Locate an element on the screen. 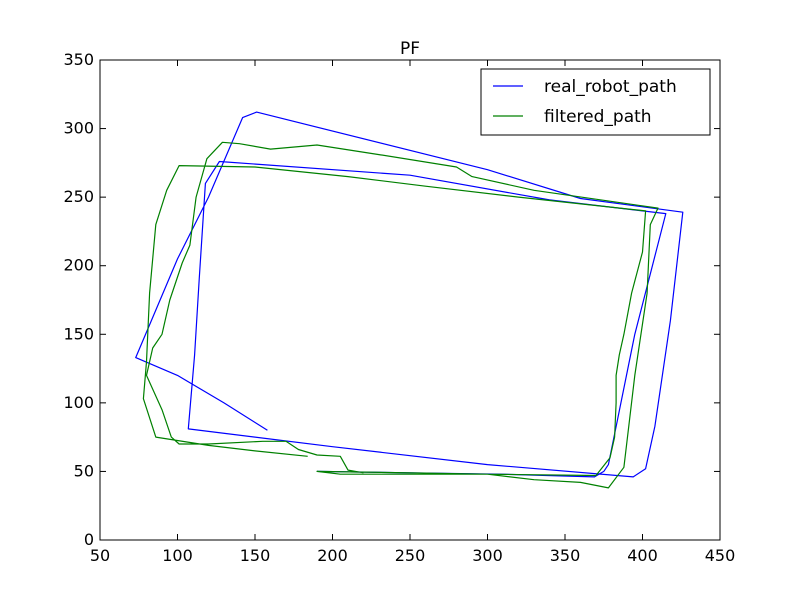 The width and height of the screenshot is (800, 600). y-tick-label: 100 is located at coordinates (78, 402).